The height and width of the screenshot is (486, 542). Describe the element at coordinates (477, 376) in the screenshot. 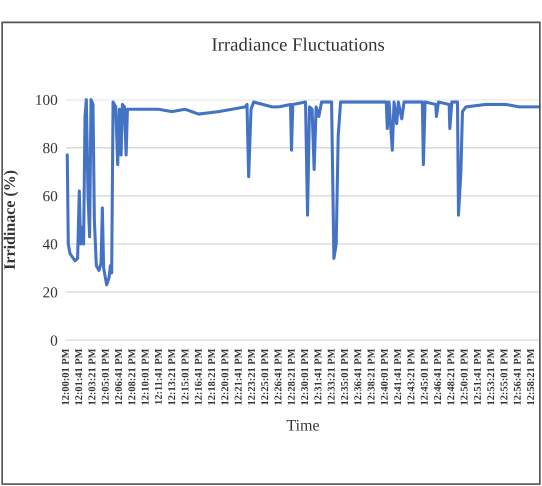

I see `x-tick-label: 12:51:41 PM` at that location.